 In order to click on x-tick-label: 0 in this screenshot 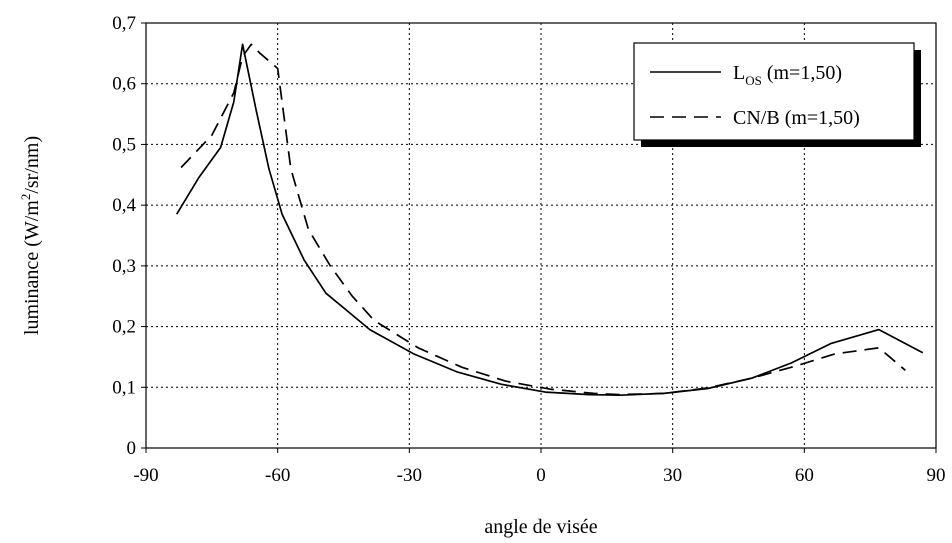, I will do `click(541, 475)`.